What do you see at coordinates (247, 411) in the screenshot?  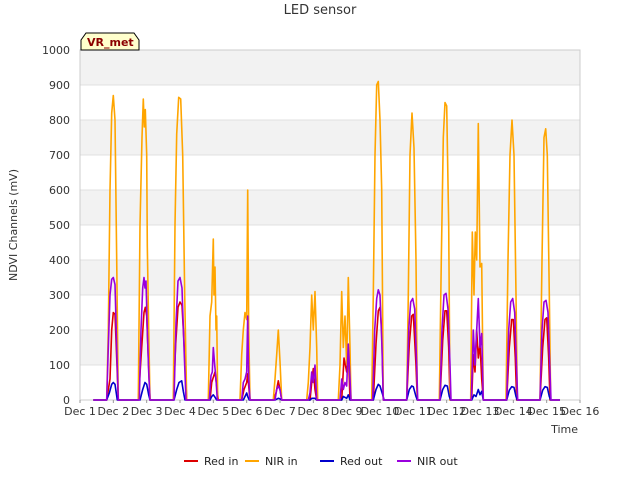 I see `x-tick-label: Dec 6` at bounding box center [247, 411].